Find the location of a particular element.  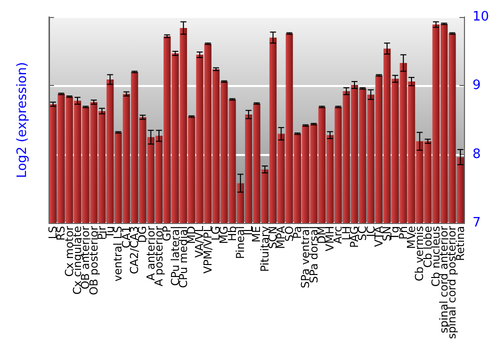

y-axis-title: Log2 (expression) is located at coordinates (22, 120).